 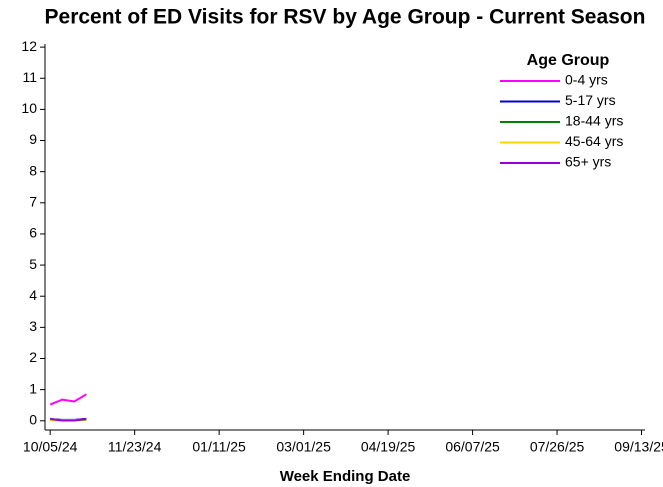 I want to click on y-tick-label: 11, so click(x=29, y=77).